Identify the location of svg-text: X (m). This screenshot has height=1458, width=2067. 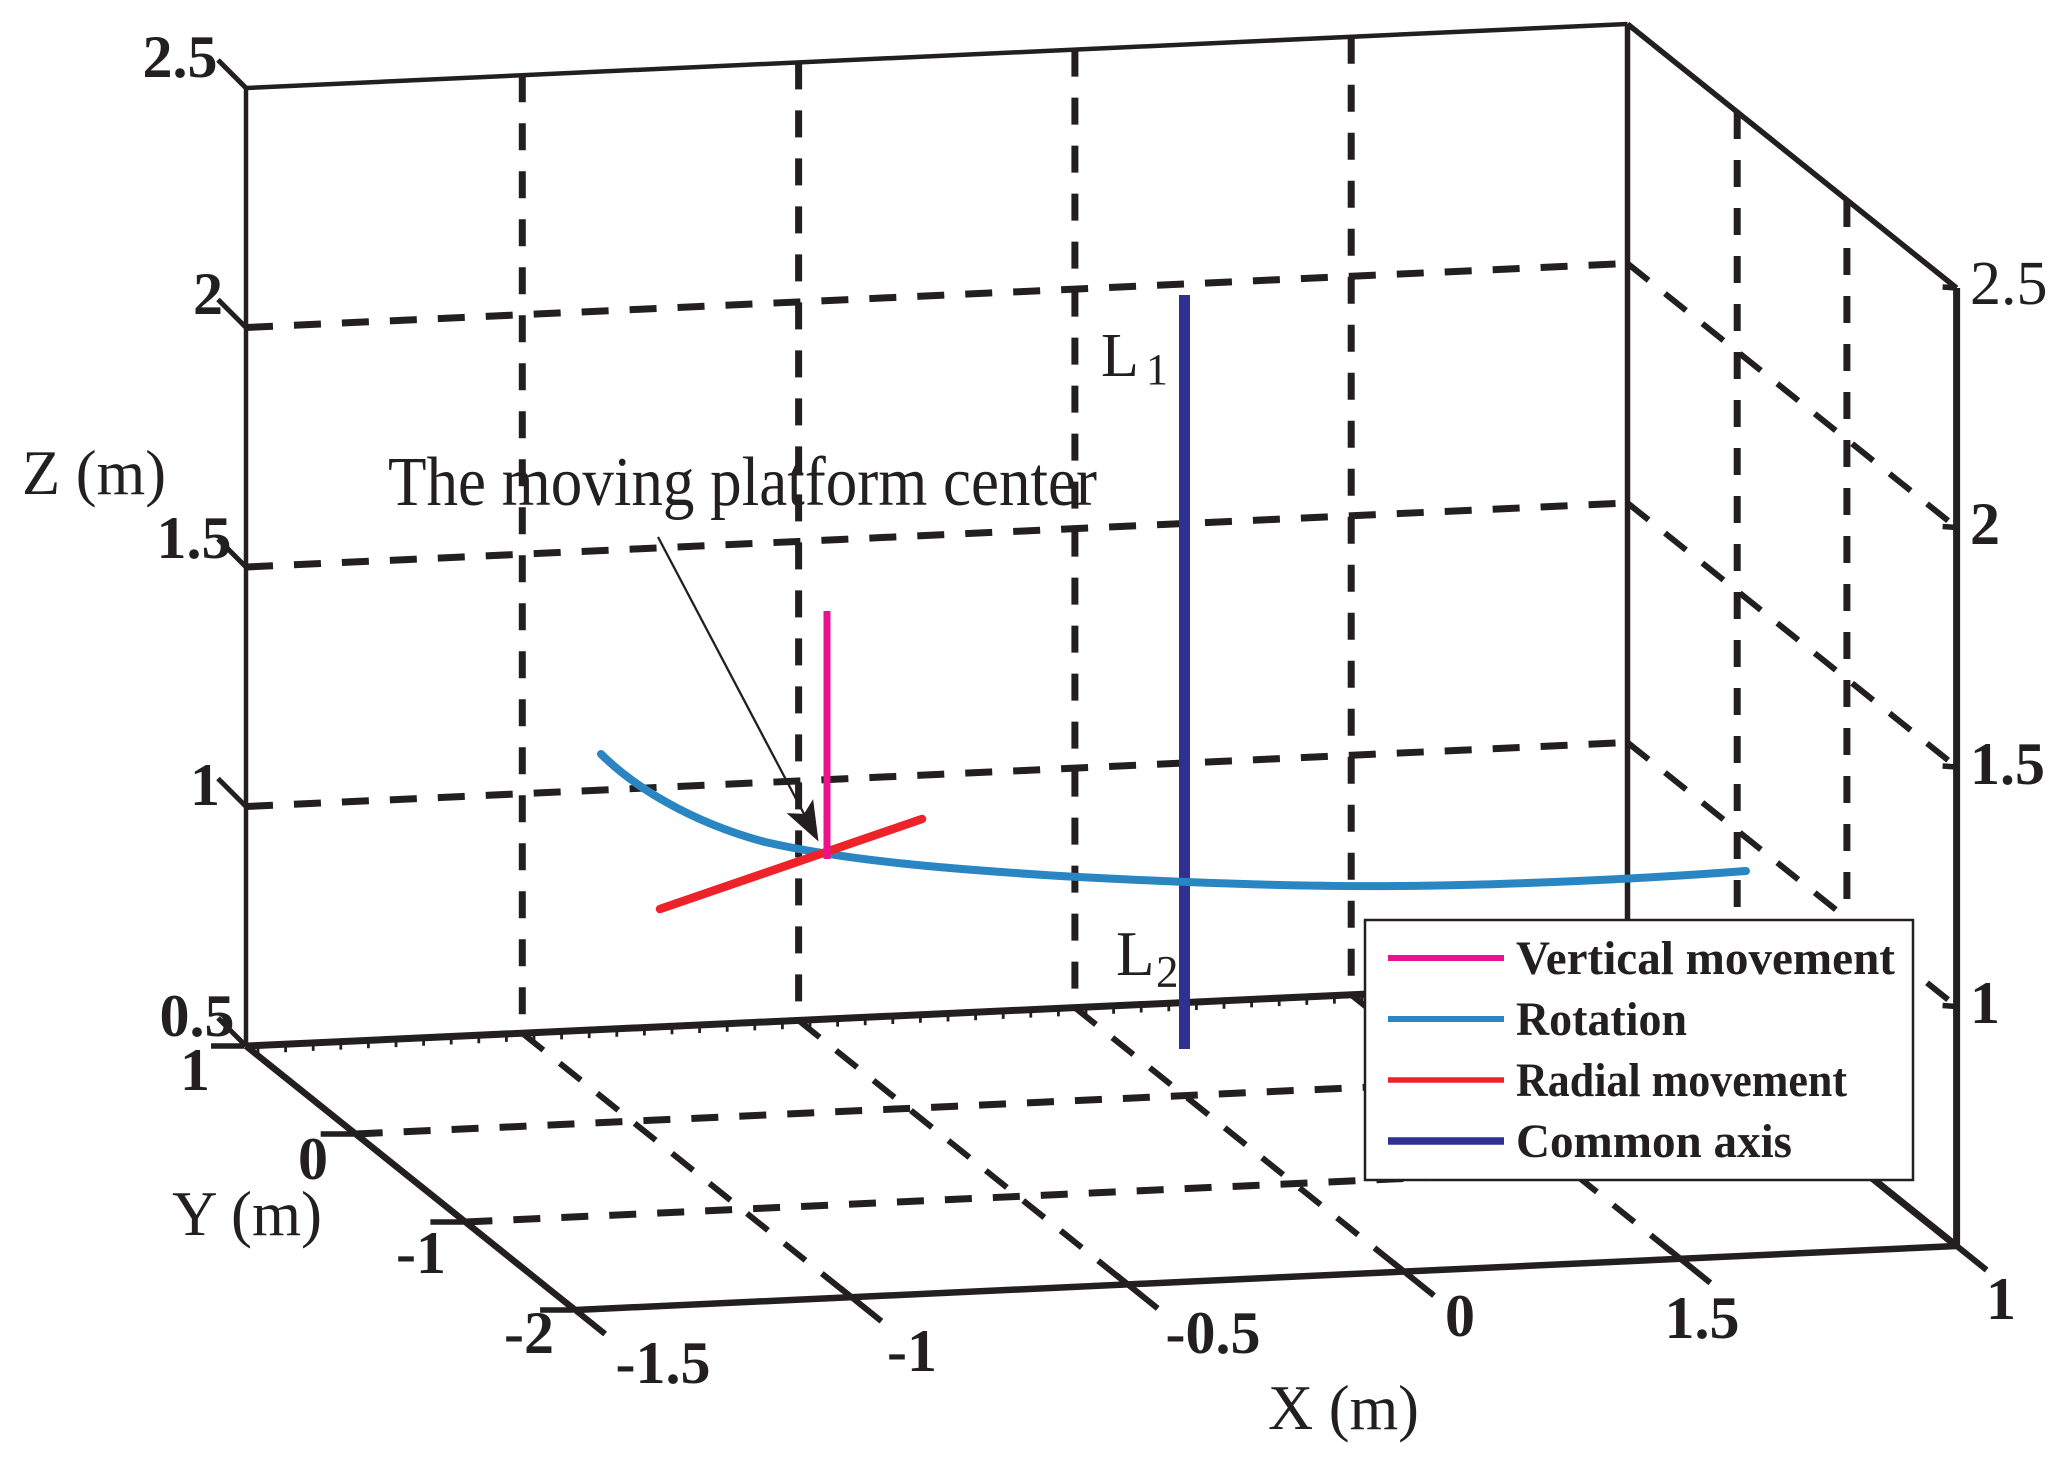
(1343, 1407).